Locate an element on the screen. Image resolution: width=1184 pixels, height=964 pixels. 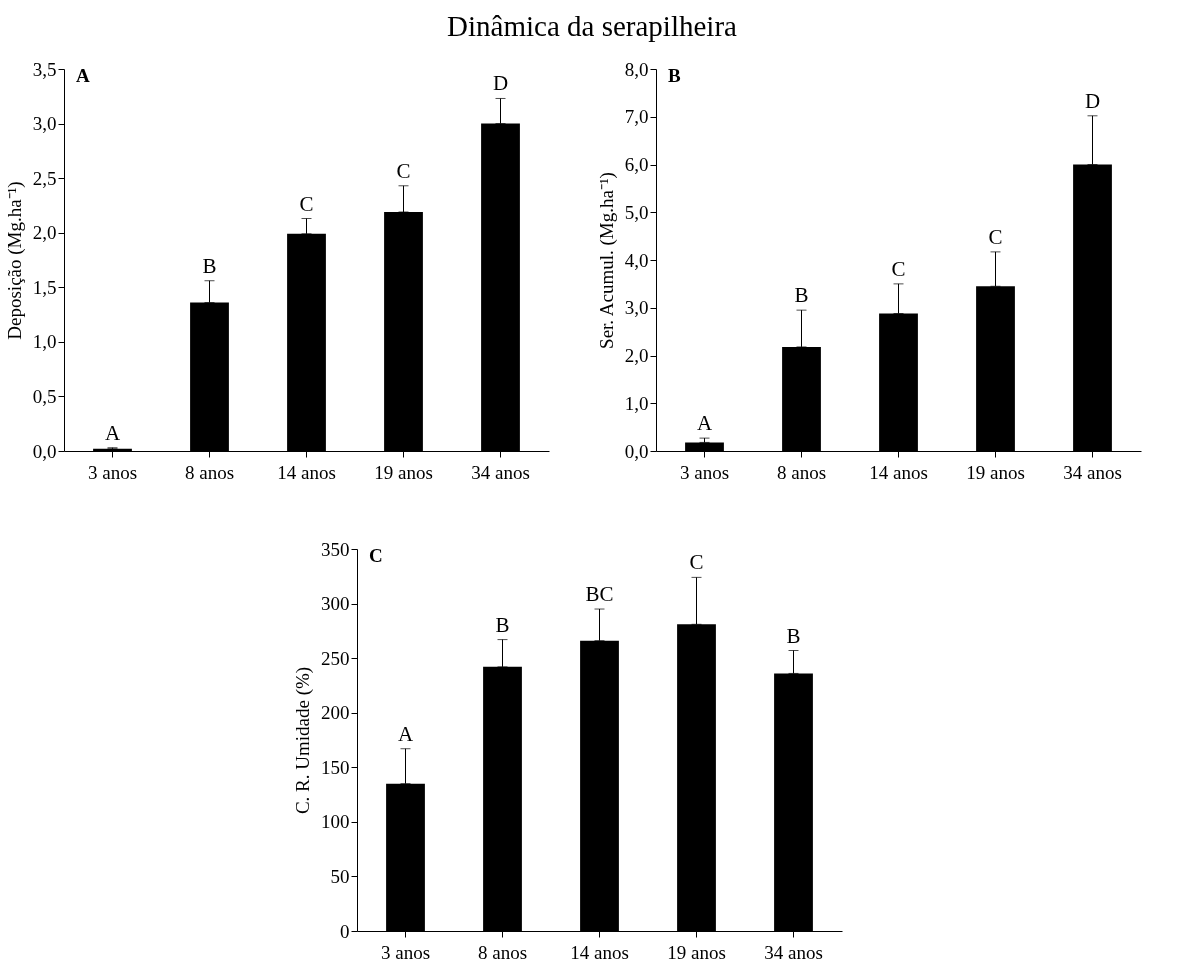
y-tick-label: 0,5 is located at coordinates (44, 396).